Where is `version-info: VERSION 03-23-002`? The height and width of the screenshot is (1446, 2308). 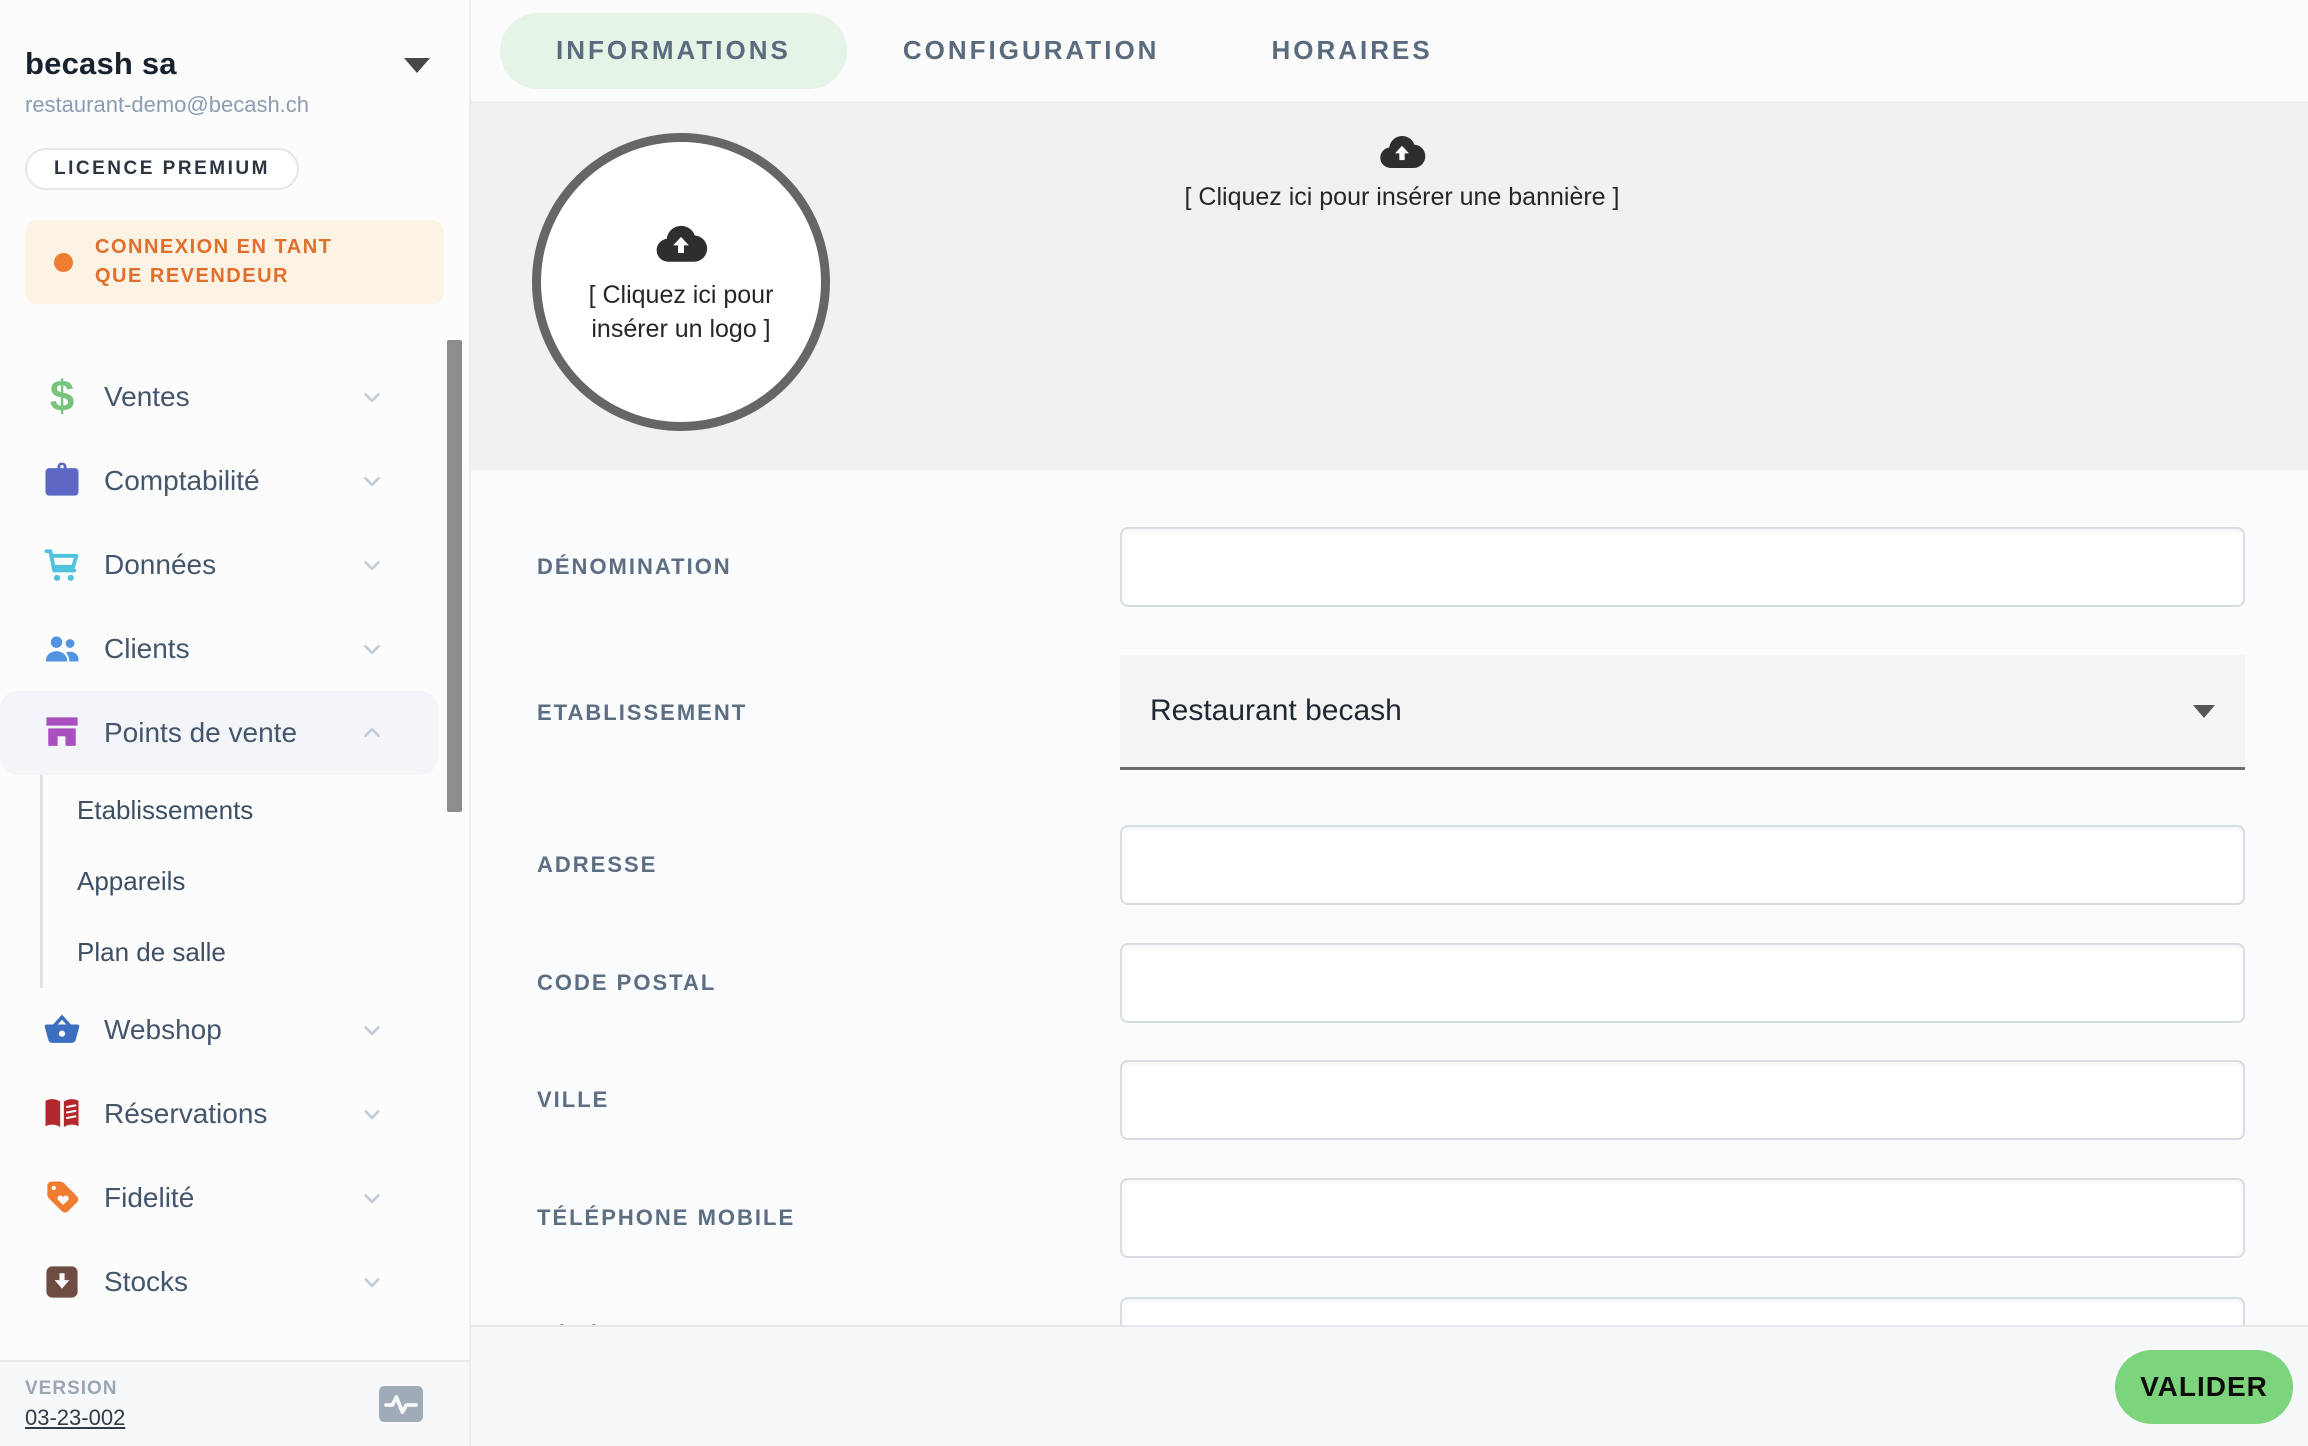
version-info: VERSION 03-23-002 is located at coordinates (75, 1404).